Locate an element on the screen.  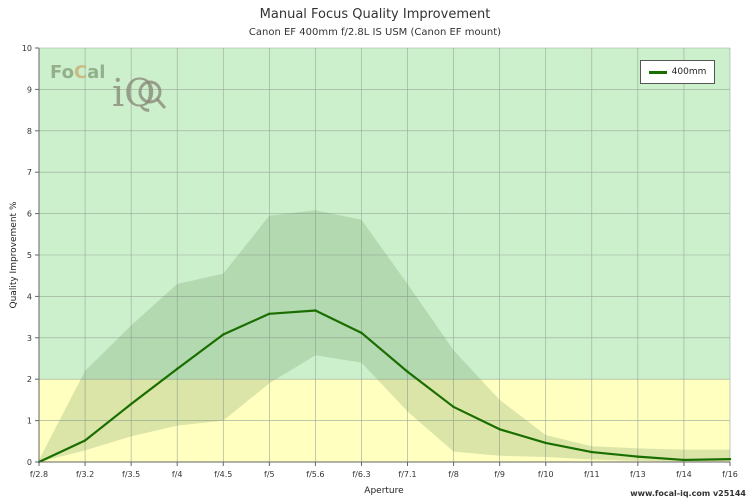
x-tick-label: f/4.5 is located at coordinates (223, 474).